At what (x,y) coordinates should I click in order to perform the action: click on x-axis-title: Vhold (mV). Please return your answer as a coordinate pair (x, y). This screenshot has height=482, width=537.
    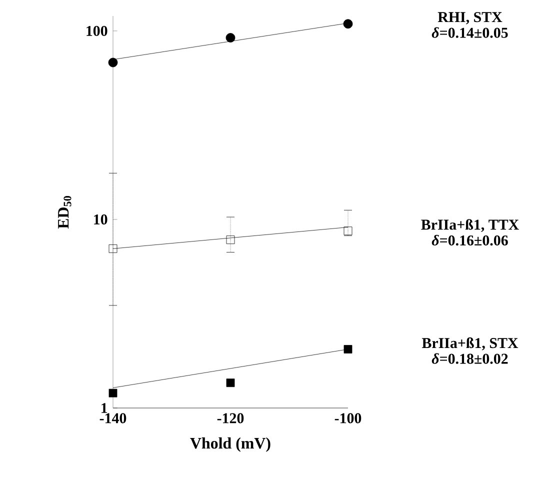
    Looking at the image, I should click on (230, 444).